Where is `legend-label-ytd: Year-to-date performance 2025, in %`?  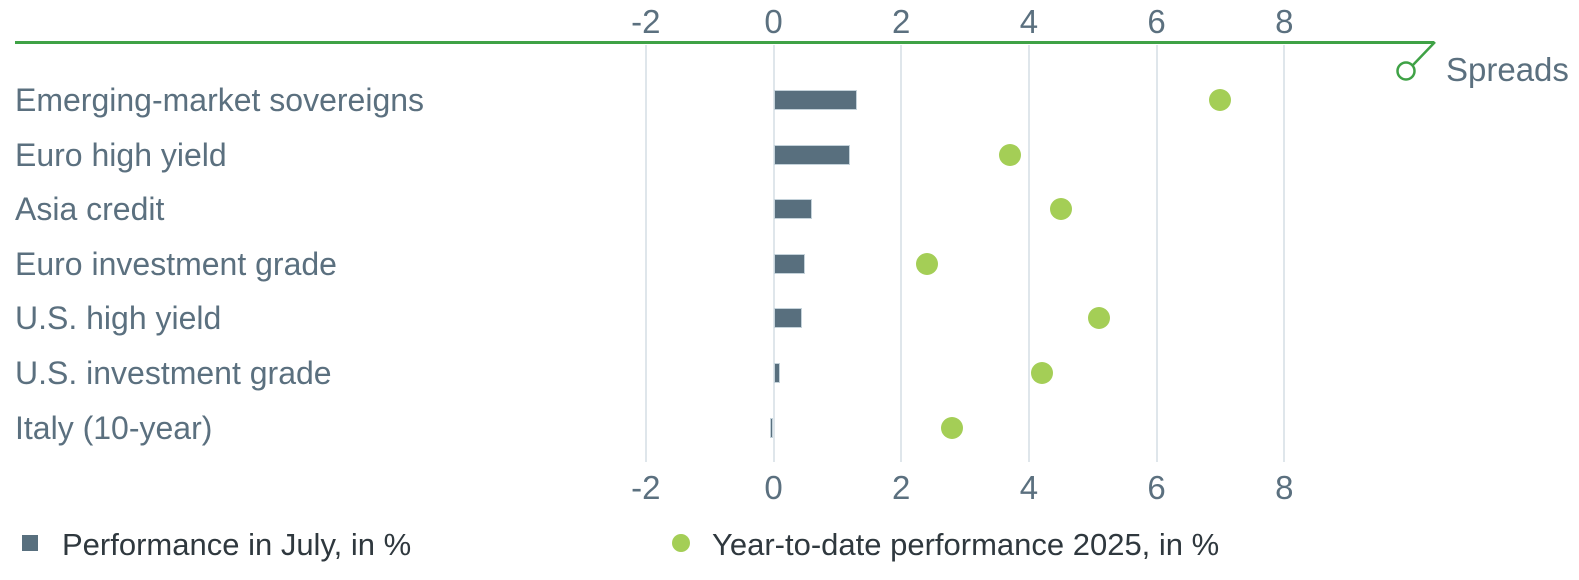 legend-label-ytd: Year-to-date performance 2025, in % is located at coordinates (966, 544).